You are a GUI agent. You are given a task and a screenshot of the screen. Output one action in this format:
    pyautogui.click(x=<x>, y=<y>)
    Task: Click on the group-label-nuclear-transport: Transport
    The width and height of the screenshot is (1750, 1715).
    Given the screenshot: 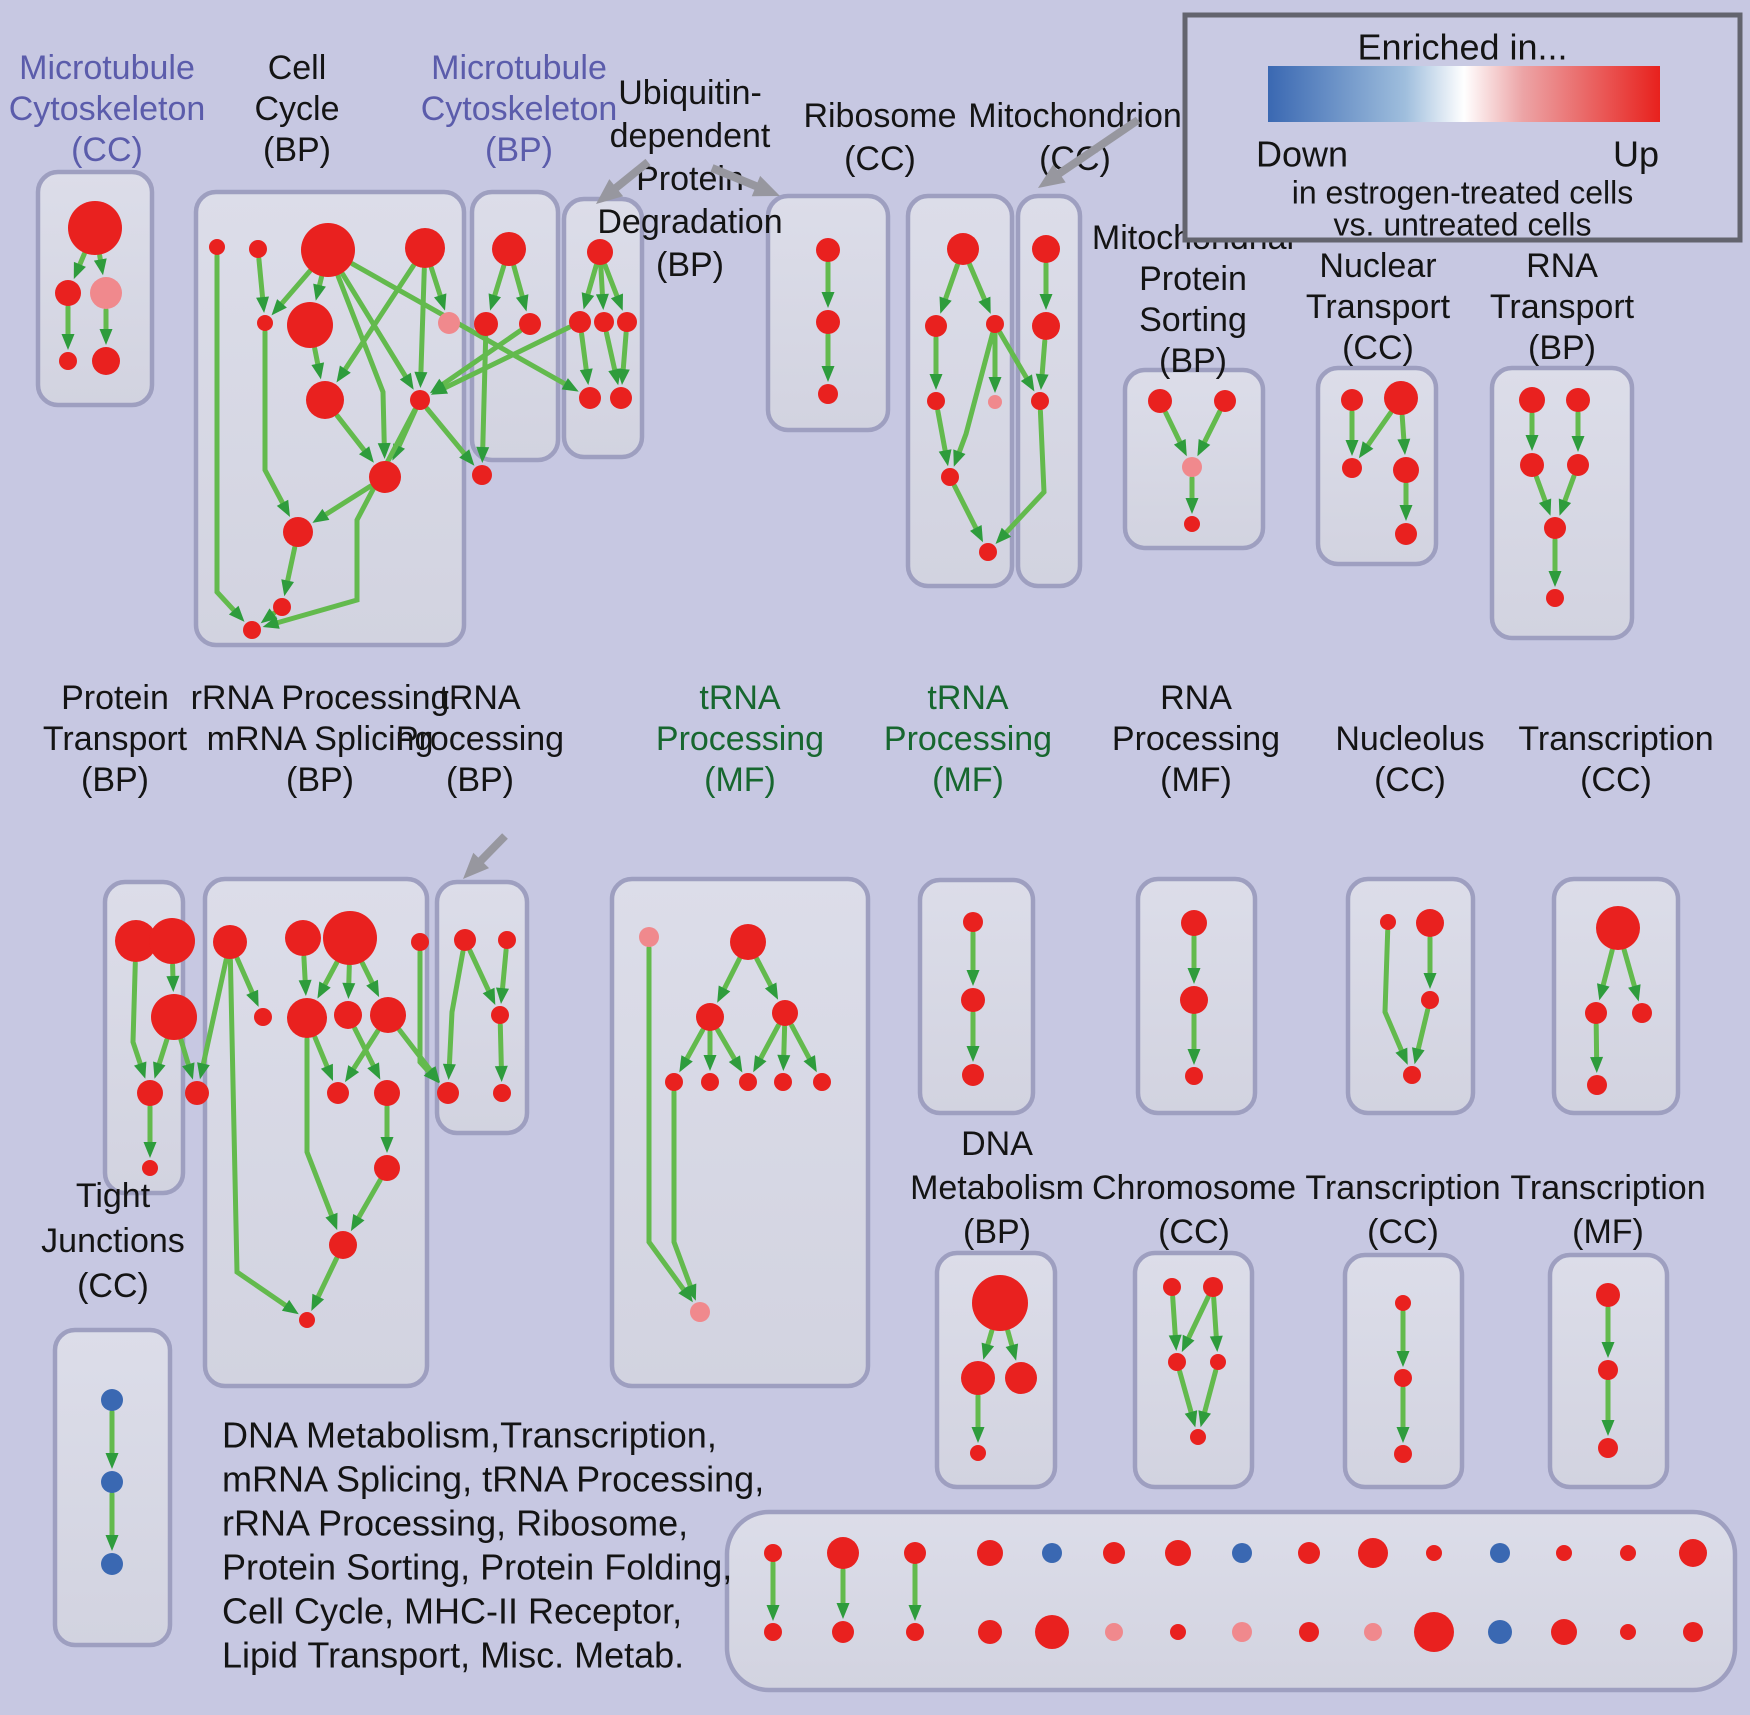 What is the action you would take?
    pyautogui.click(x=1378, y=307)
    